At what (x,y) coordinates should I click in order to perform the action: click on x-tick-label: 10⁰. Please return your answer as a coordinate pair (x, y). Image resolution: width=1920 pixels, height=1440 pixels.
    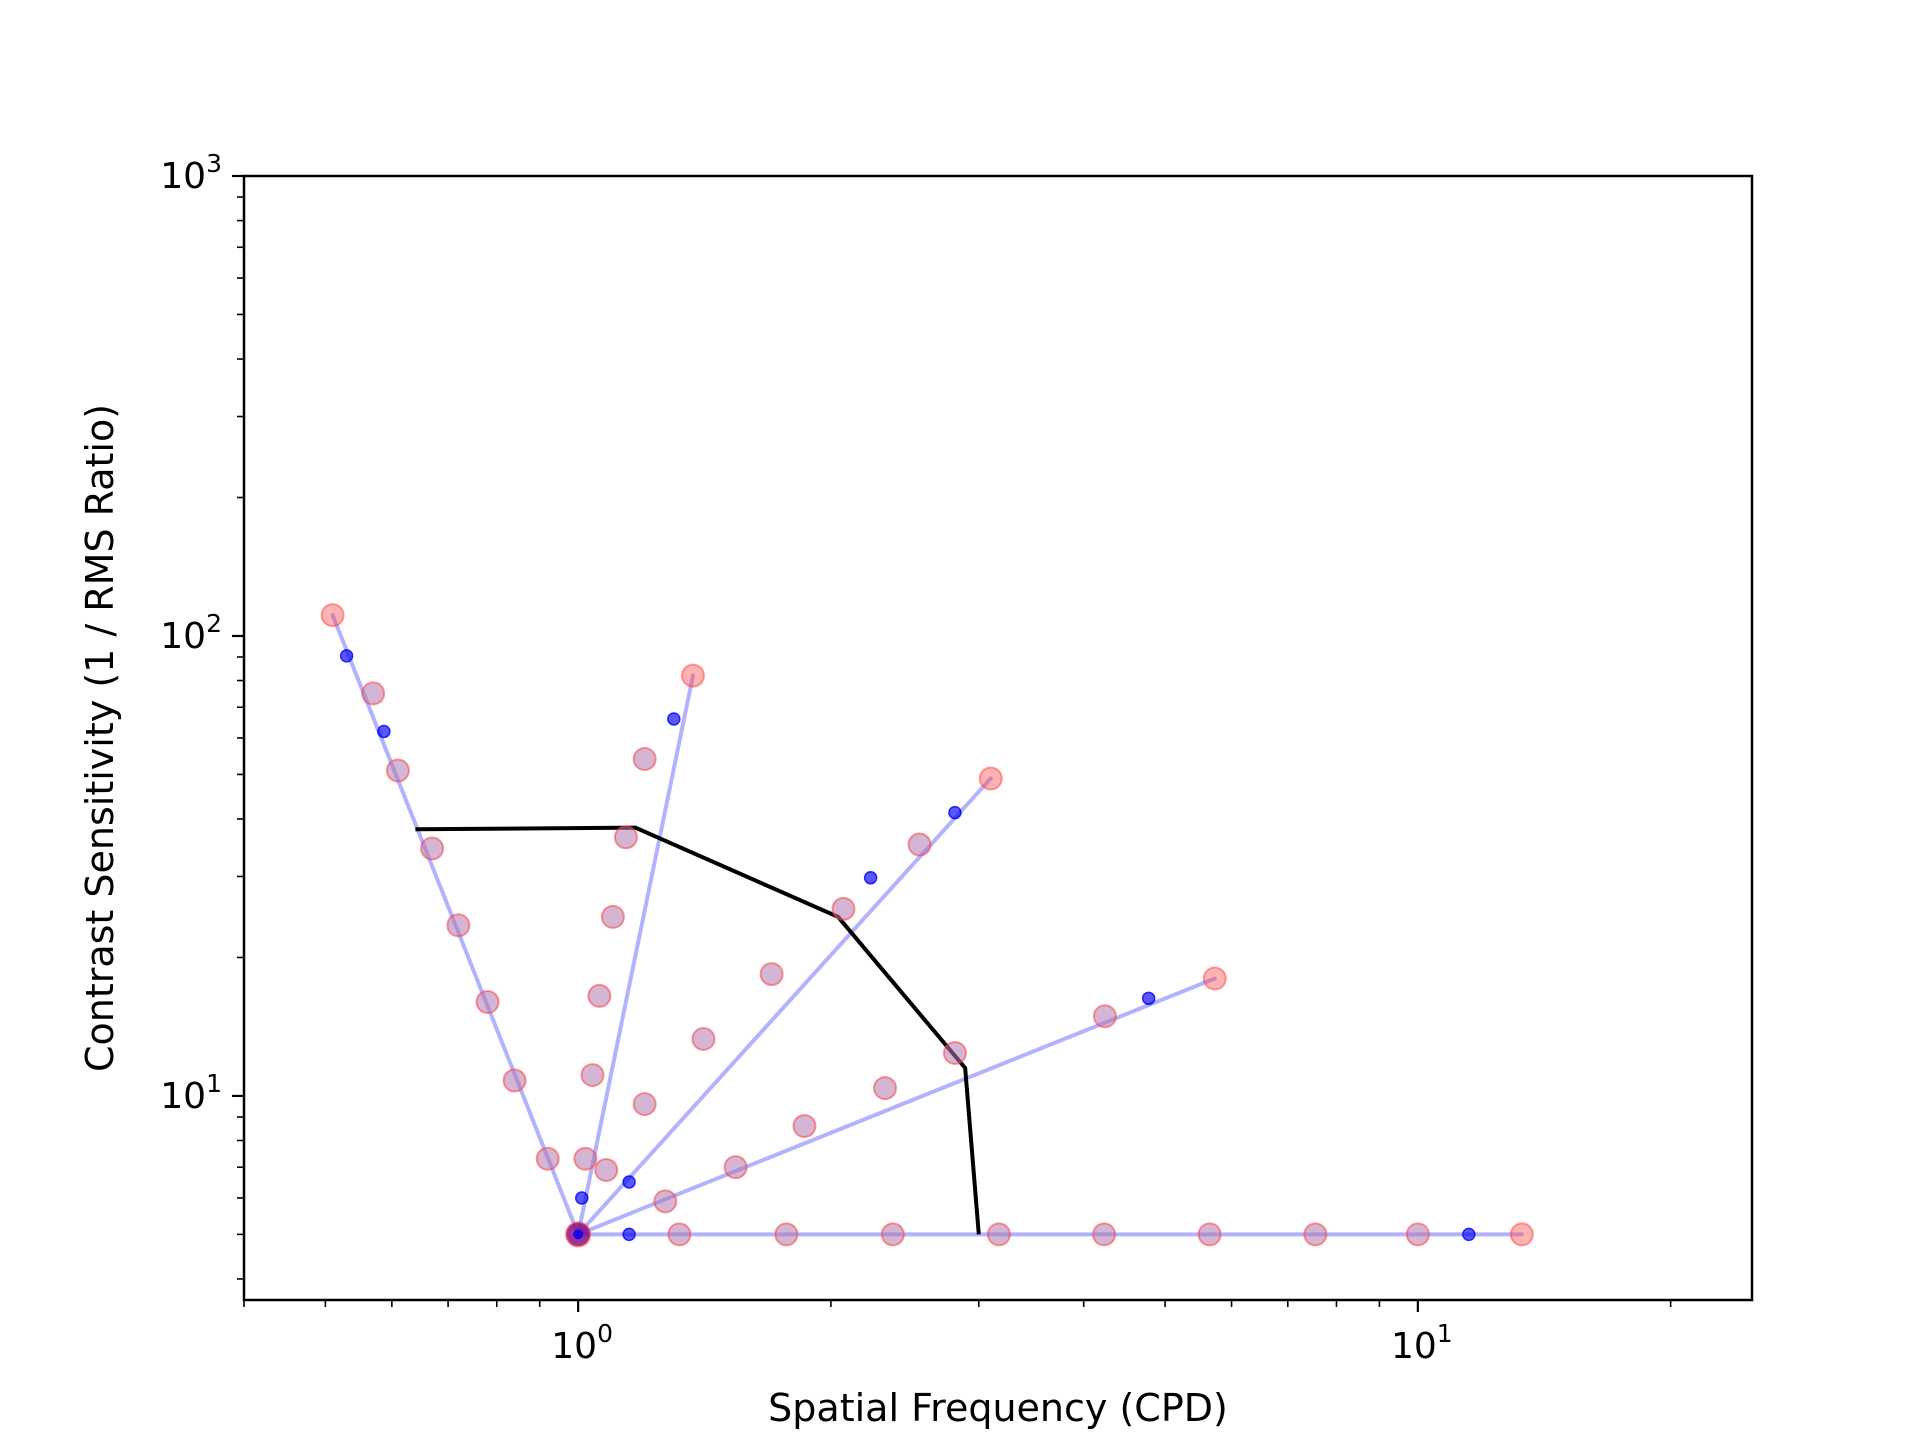
    Looking at the image, I should click on (582, 1343).